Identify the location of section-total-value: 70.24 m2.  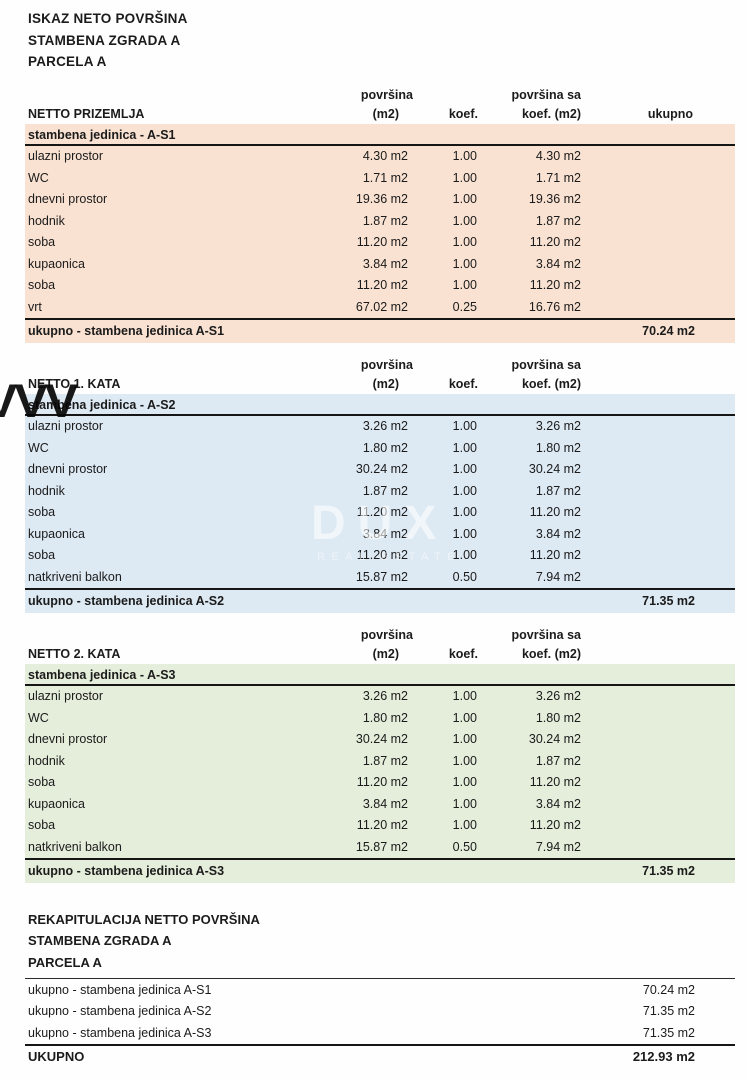
(668, 331).